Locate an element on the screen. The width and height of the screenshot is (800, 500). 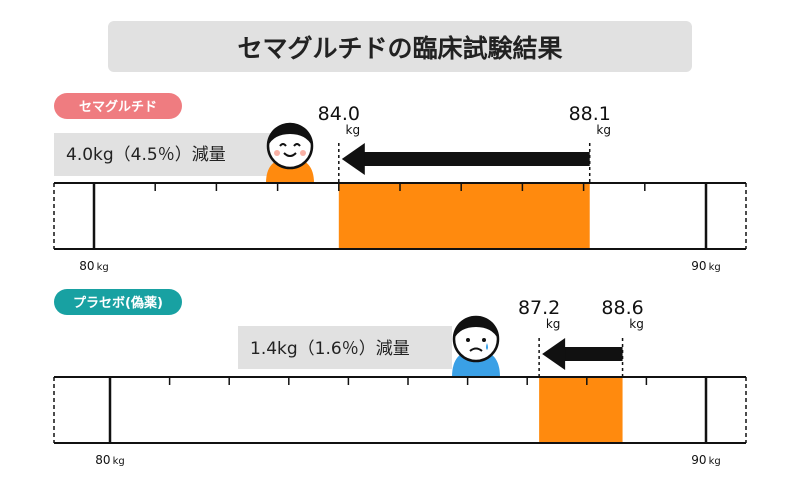
smile-face-icon is located at coordinates (290, 152).